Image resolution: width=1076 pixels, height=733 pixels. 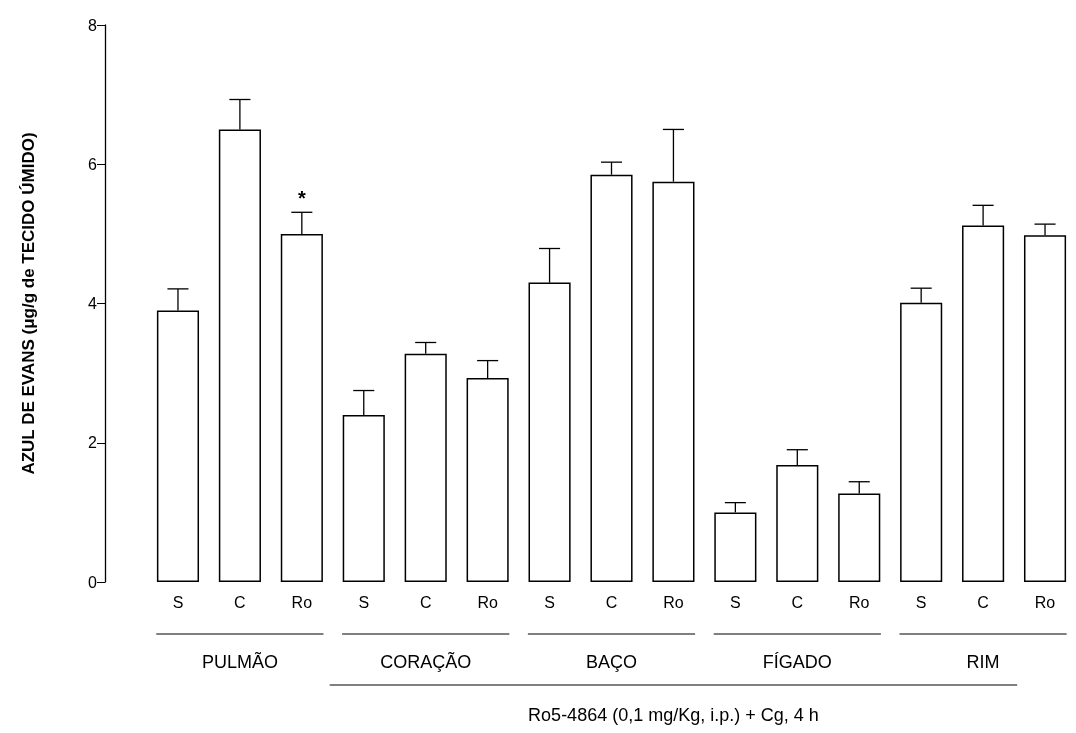 What do you see at coordinates (611, 662) in the screenshot?
I see `text: BAÇO` at bounding box center [611, 662].